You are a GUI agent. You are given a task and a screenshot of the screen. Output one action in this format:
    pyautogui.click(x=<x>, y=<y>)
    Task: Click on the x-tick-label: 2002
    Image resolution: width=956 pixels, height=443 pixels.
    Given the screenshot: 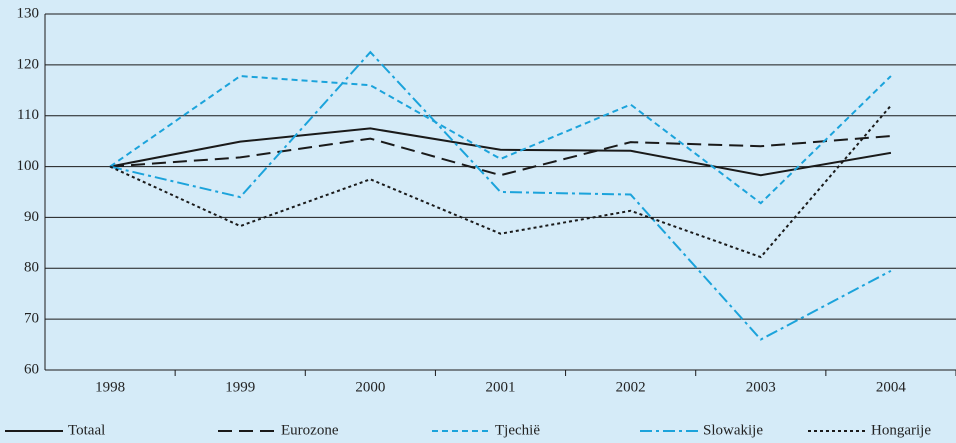 What is the action you would take?
    pyautogui.click(x=631, y=387)
    